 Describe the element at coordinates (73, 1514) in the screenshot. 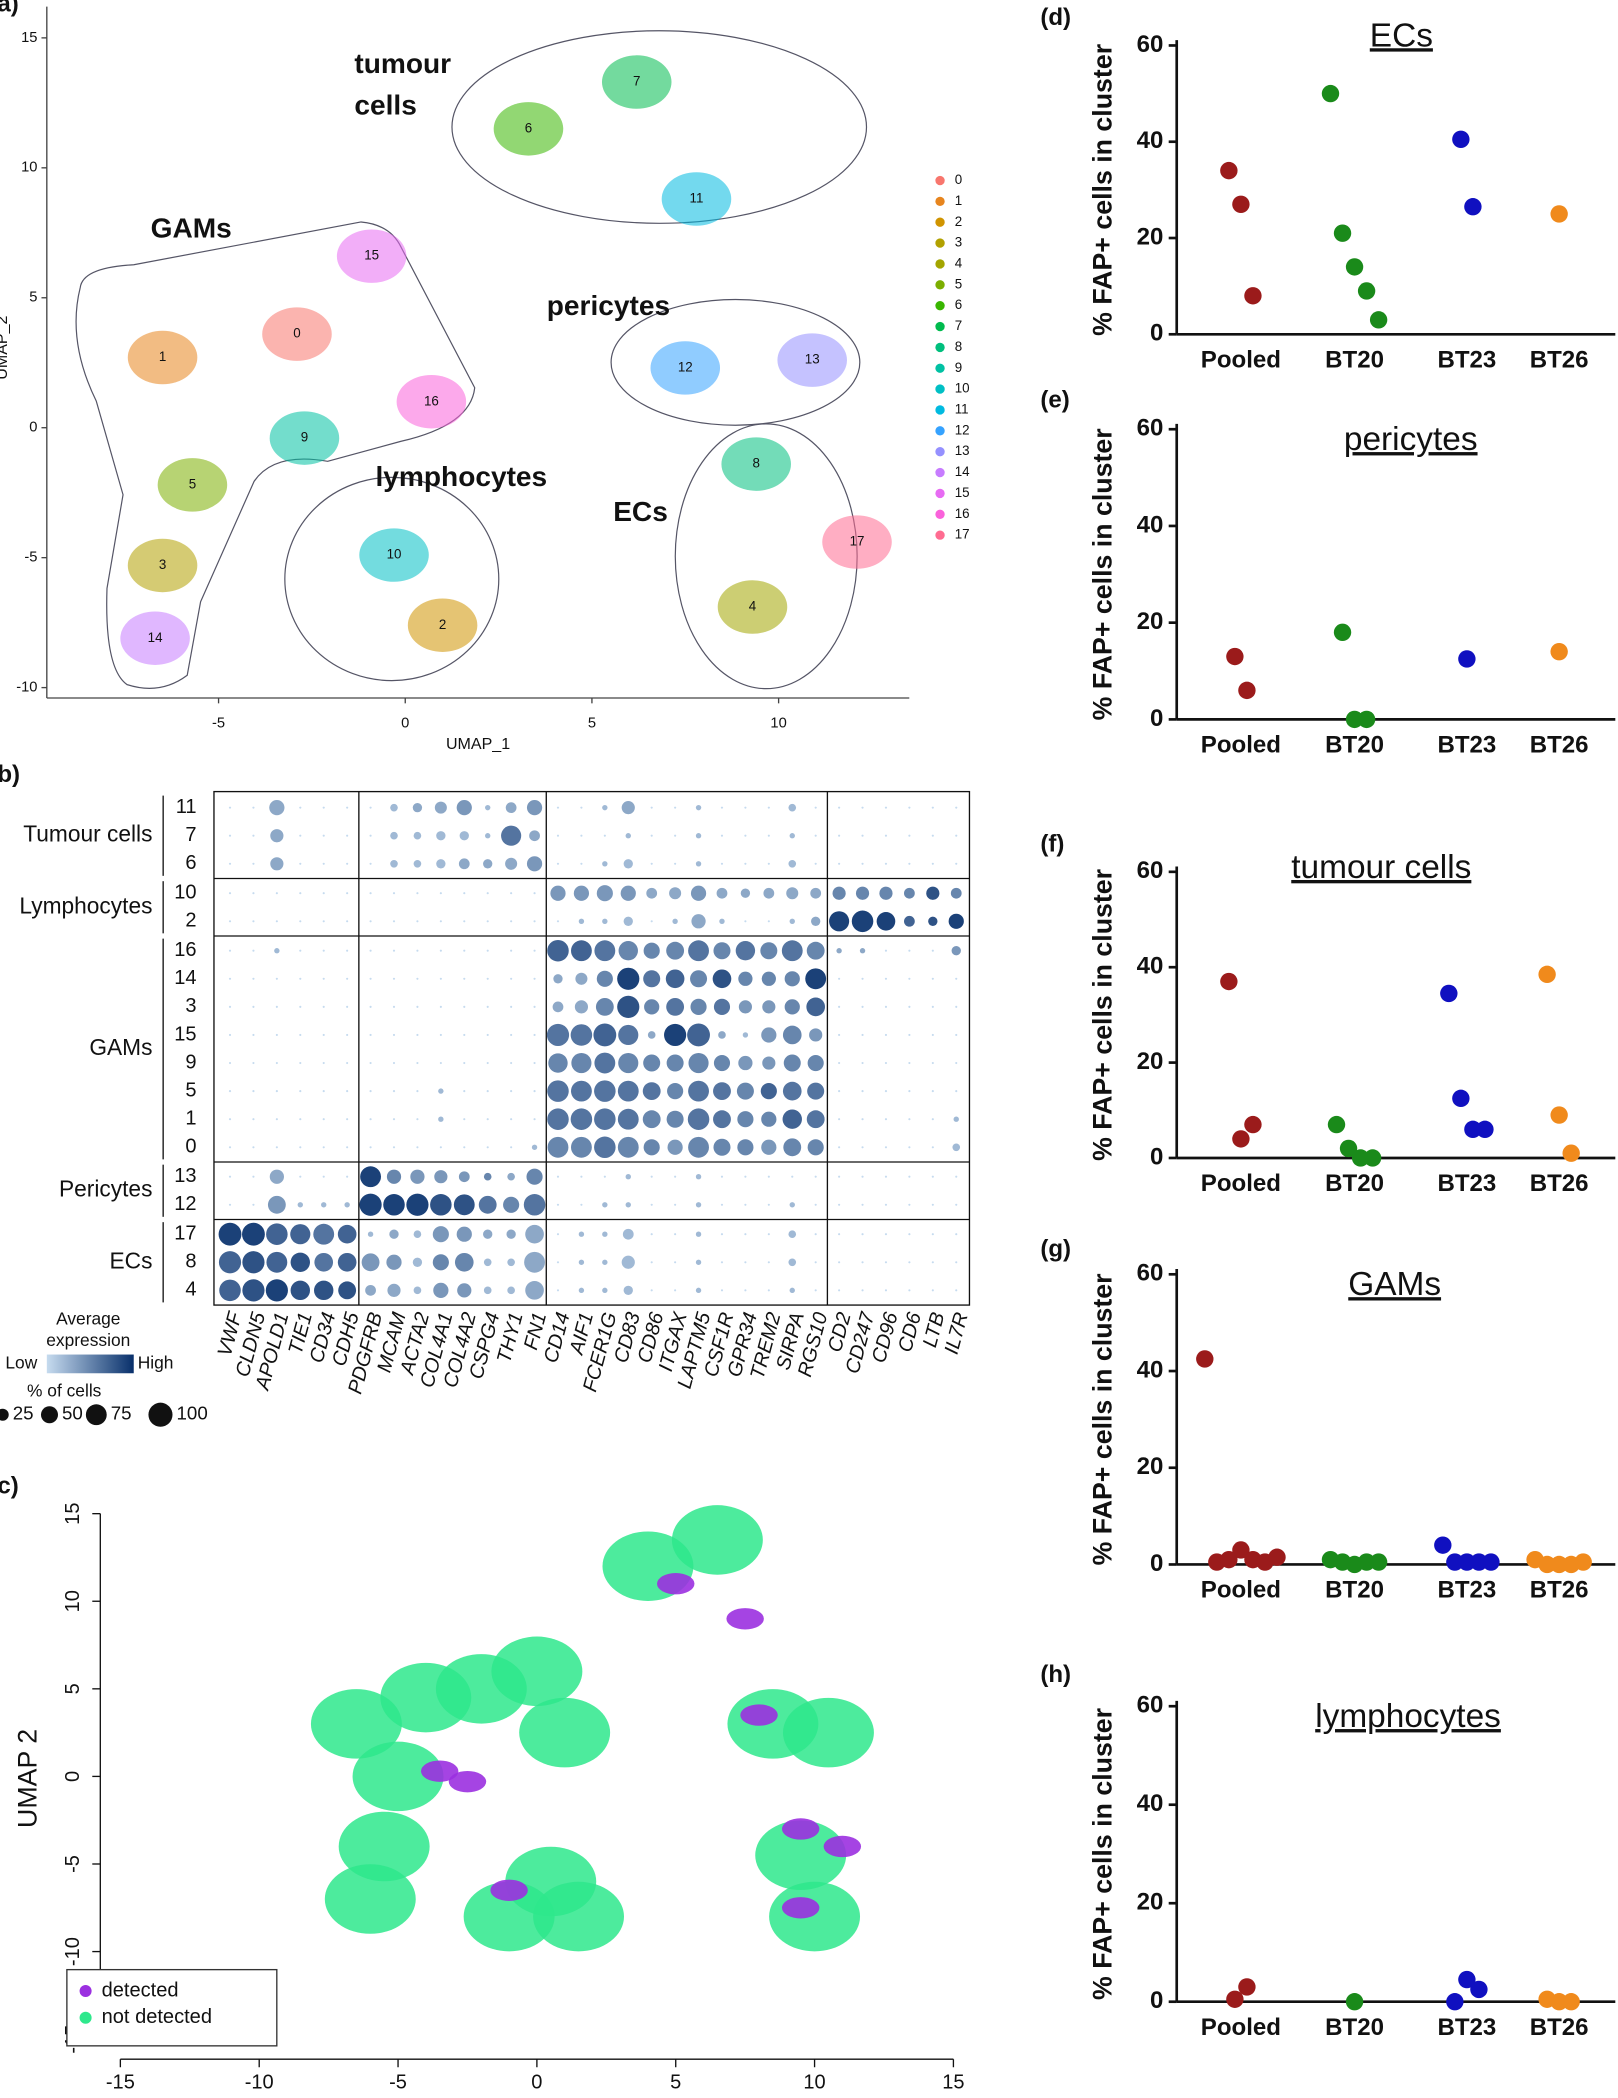

I see `y-tick-label: 15` at that location.